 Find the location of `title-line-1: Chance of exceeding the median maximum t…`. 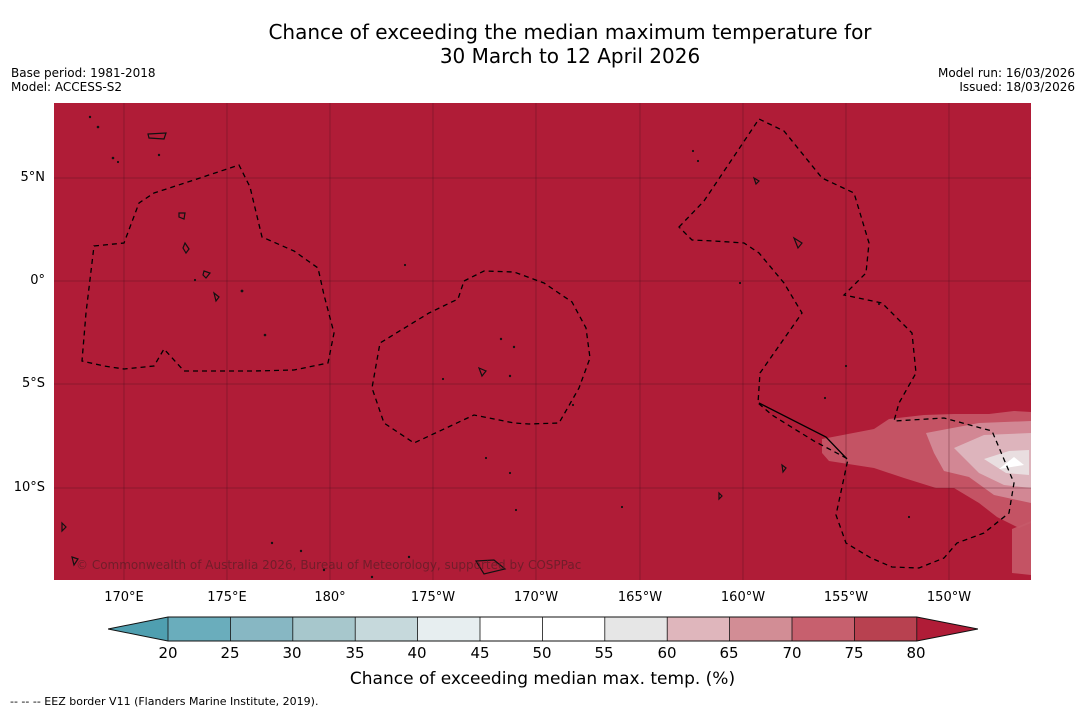

title-line-1: Chance of exceeding the median maximum t… is located at coordinates (570, 32).